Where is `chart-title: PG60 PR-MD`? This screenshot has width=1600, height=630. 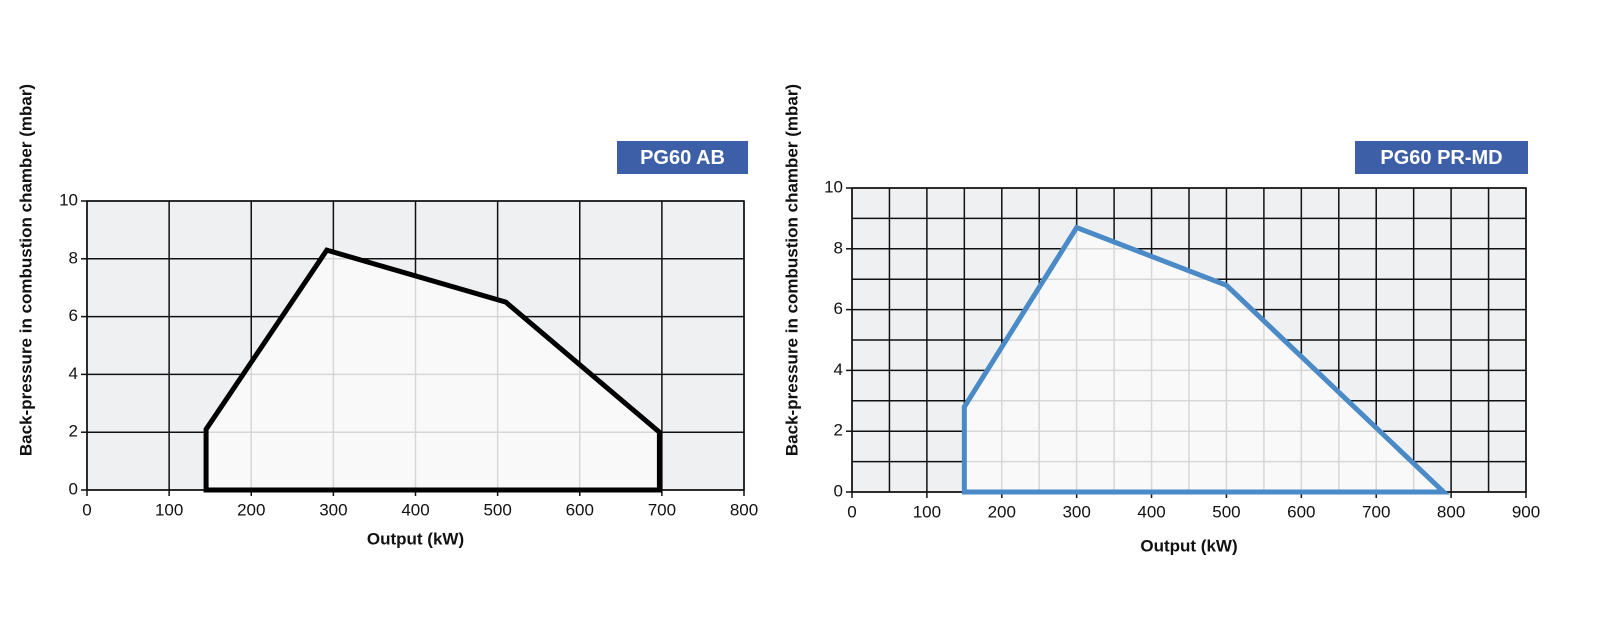
chart-title: PG60 PR-MD is located at coordinates (1441, 158).